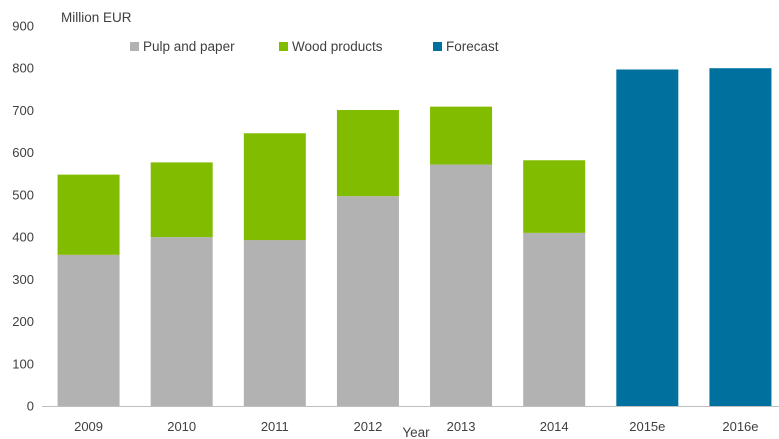  I want to click on x-tick-label: 2014, so click(554, 426).